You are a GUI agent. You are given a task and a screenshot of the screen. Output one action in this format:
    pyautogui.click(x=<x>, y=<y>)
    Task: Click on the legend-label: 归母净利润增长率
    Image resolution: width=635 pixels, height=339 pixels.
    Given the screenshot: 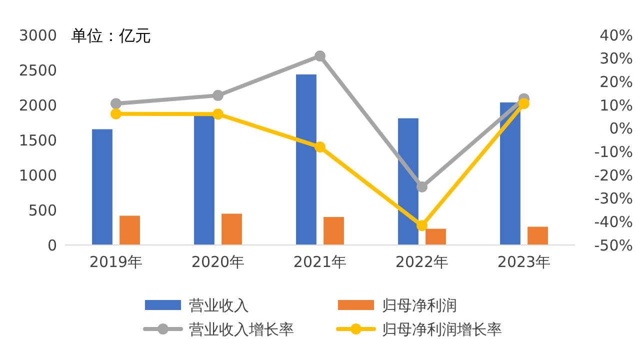 What is the action you would take?
    pyautogui.click(x=442, y=329)
    